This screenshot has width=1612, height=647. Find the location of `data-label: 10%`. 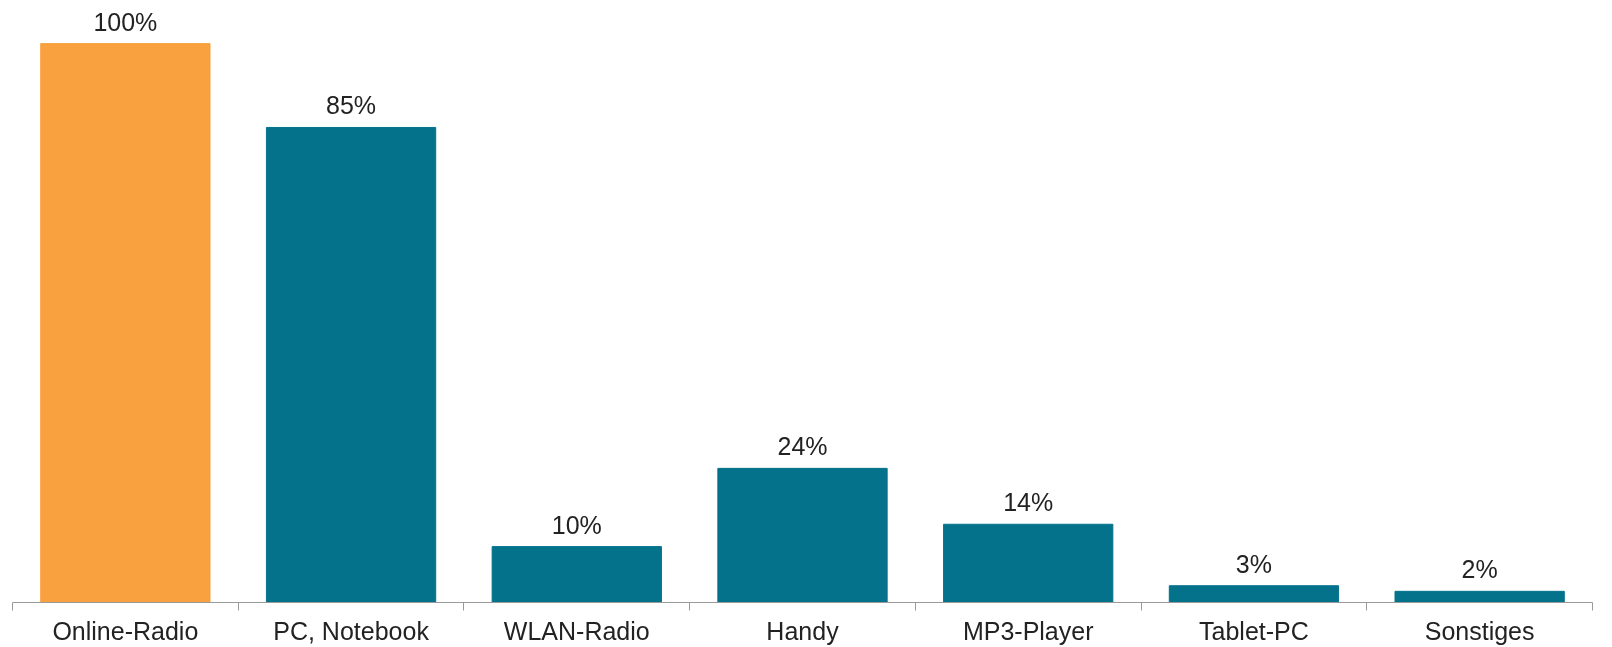

data-label: 10% is located at coordinates (576, 524).